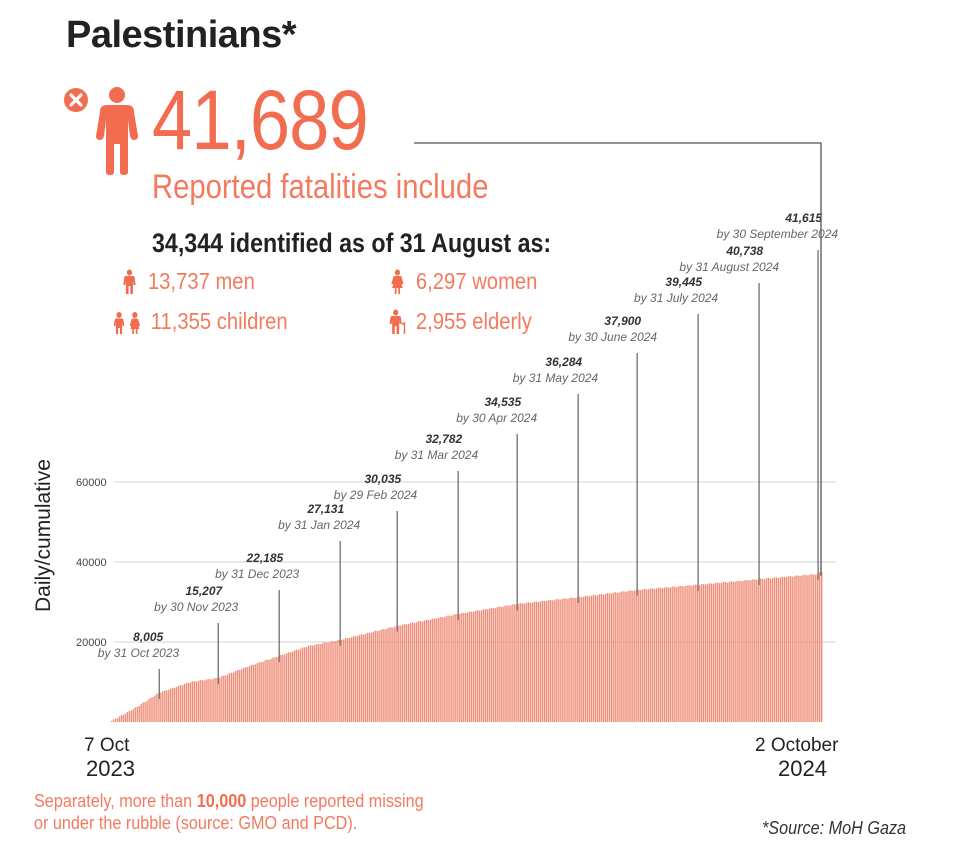 The width and height of the screenshot is (960, 858). Describe the element at coordinates (397, 281) in the screenshot. I see `woman-icon` at that location.